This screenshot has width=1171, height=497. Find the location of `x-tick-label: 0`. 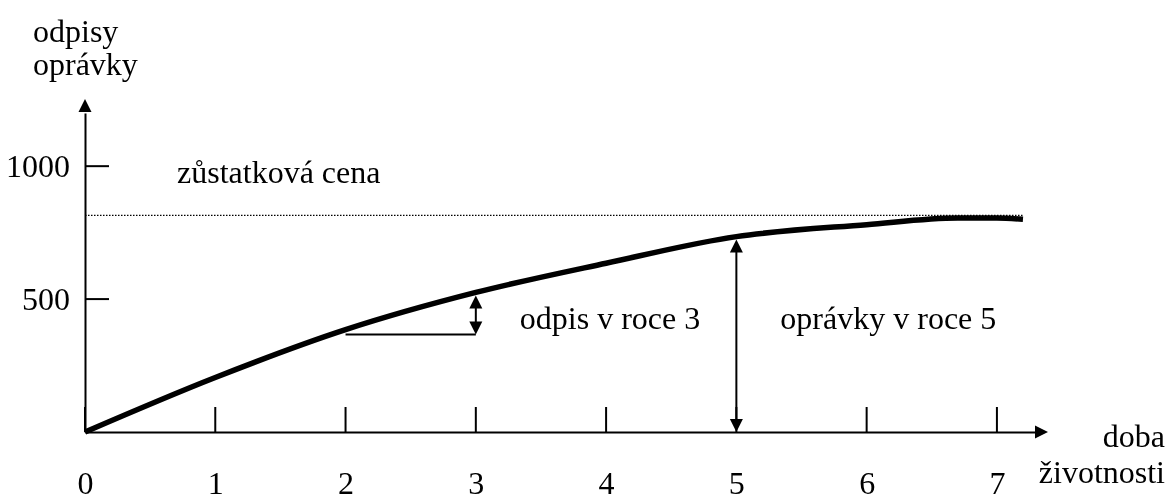

x-tick-label: 0 is located at coordinates (85, 480).